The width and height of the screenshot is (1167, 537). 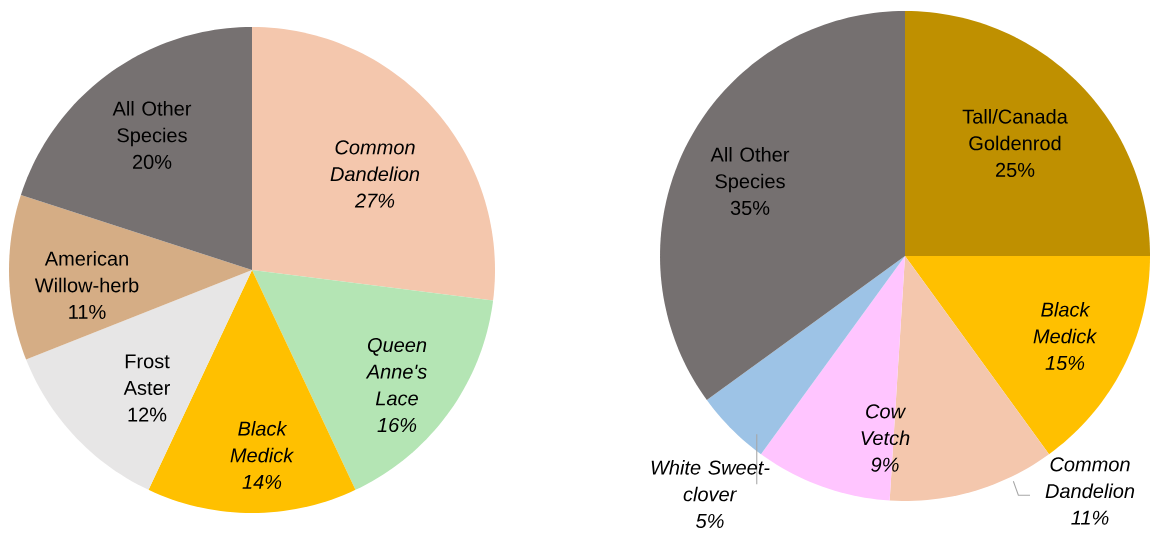 I want to click on data-label: 25%, so click(x=1015, y=169).